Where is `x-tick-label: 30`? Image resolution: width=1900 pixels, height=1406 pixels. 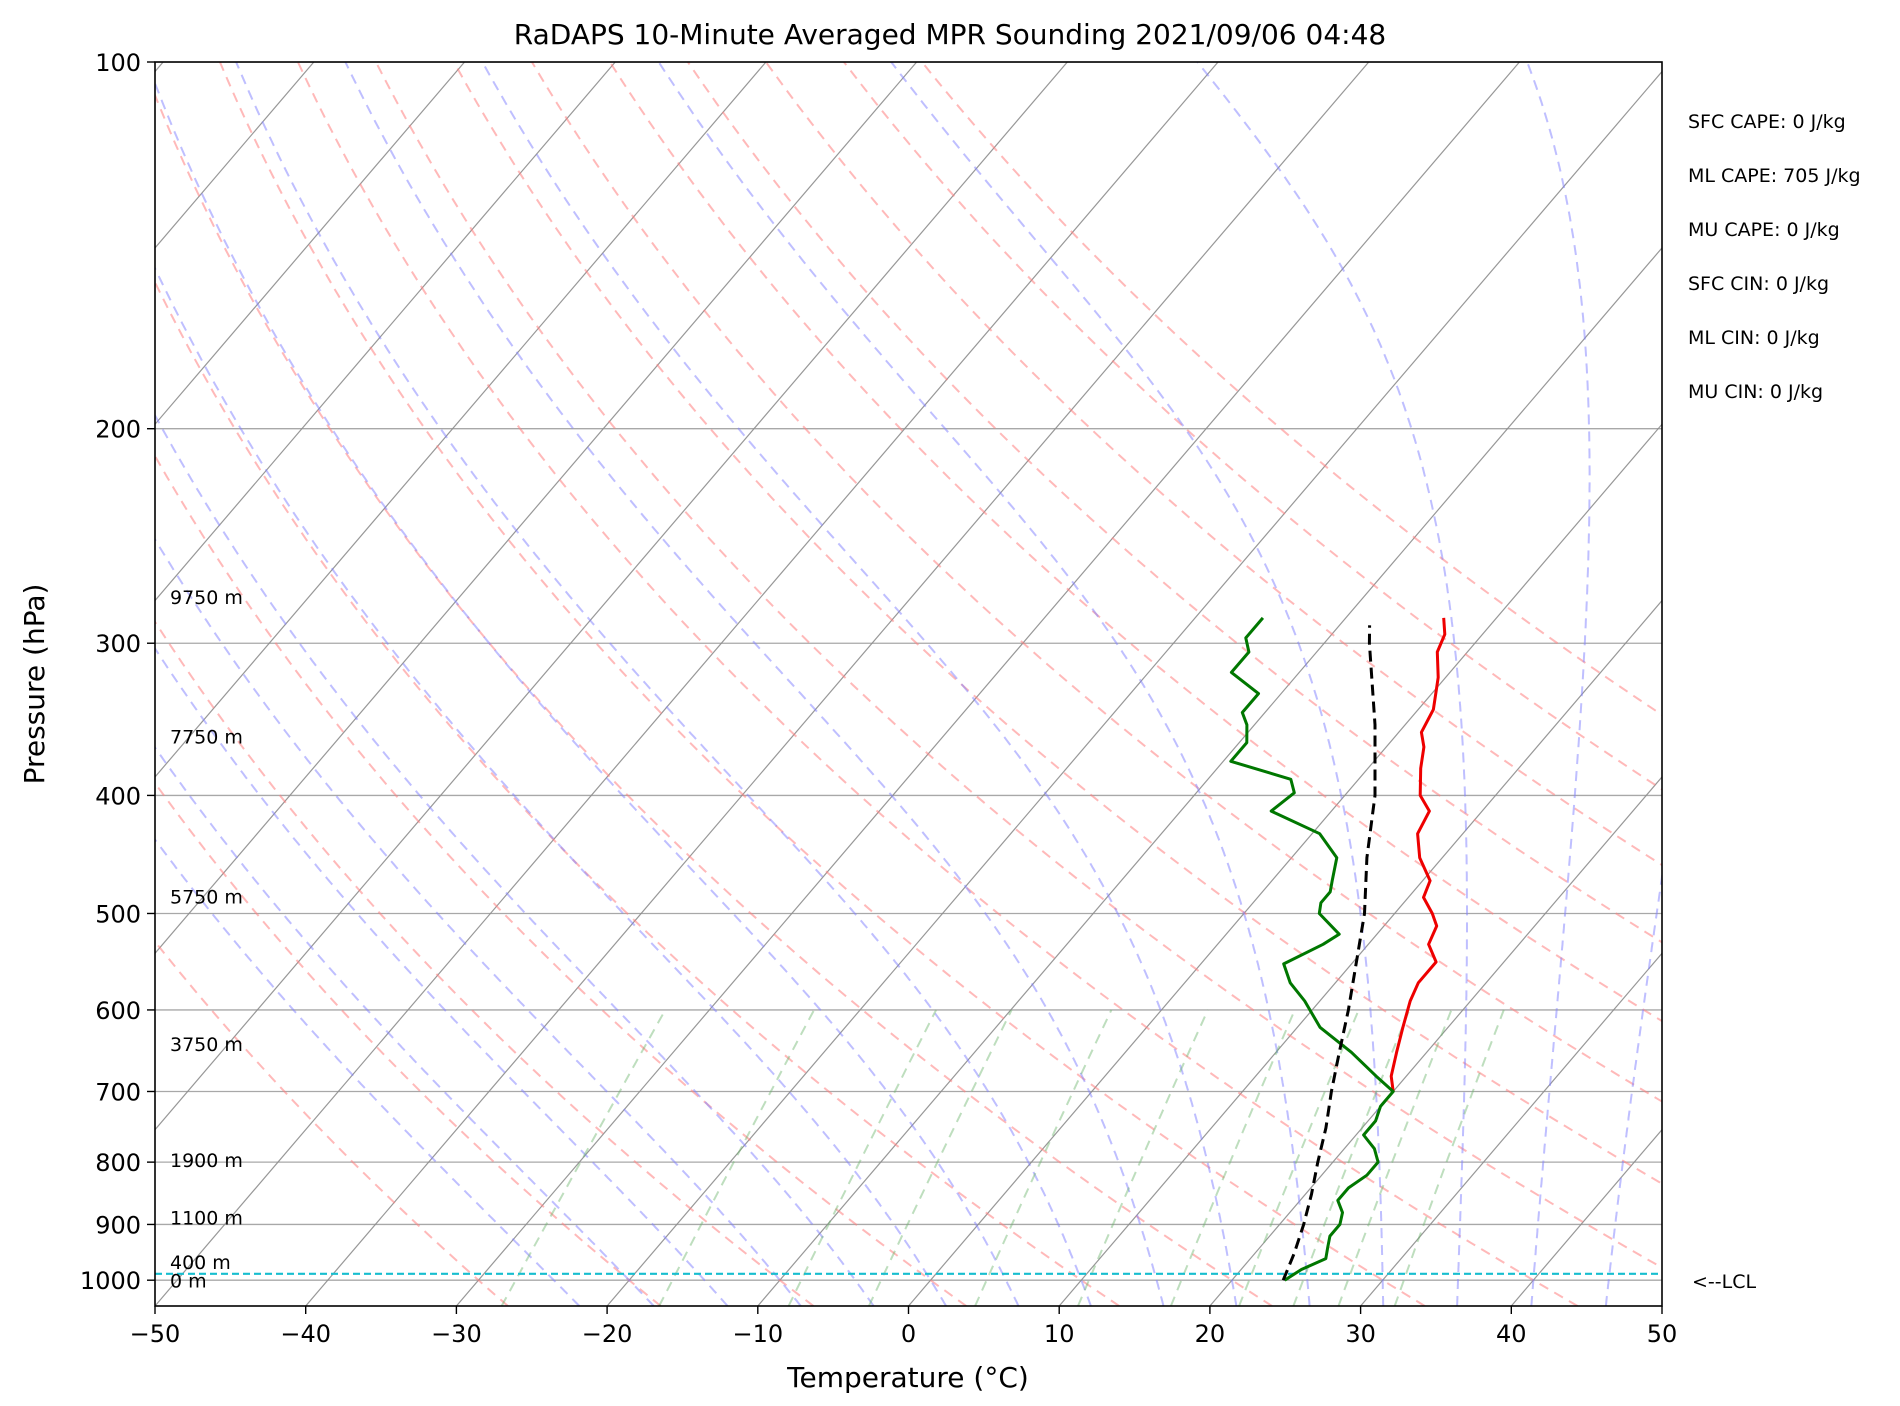 x-tick-label: 30 is located at coordinates (1360, 1334).